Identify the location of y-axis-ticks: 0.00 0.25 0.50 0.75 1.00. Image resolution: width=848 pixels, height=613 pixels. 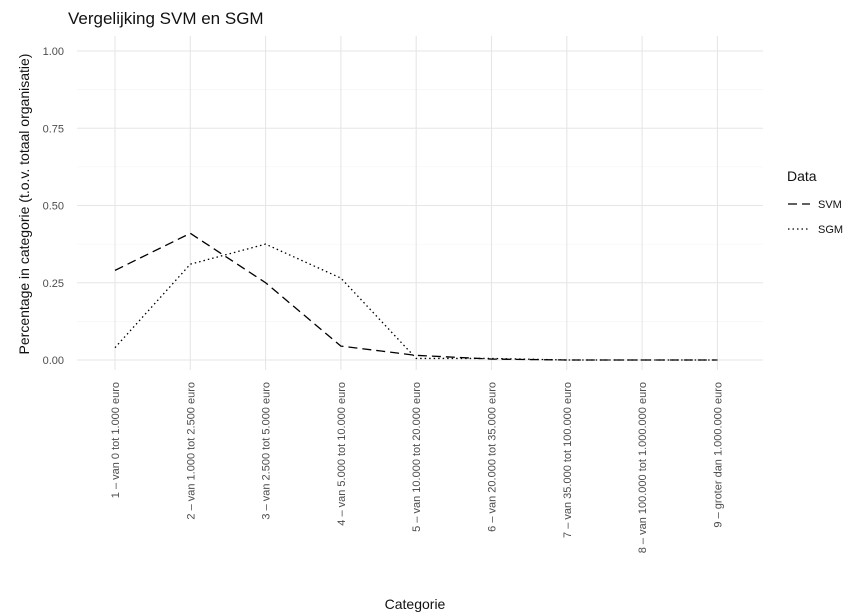
(53, 206).